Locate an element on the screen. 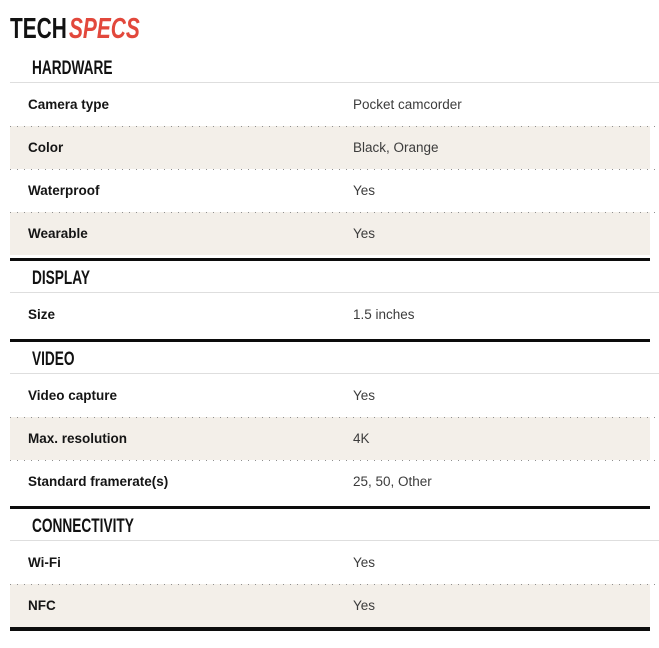 This screenshot has width=659, height=648. spec-row-standard-framerates: Standard framerate(s) 25, 50, Other is located at coordinates (334, 481).